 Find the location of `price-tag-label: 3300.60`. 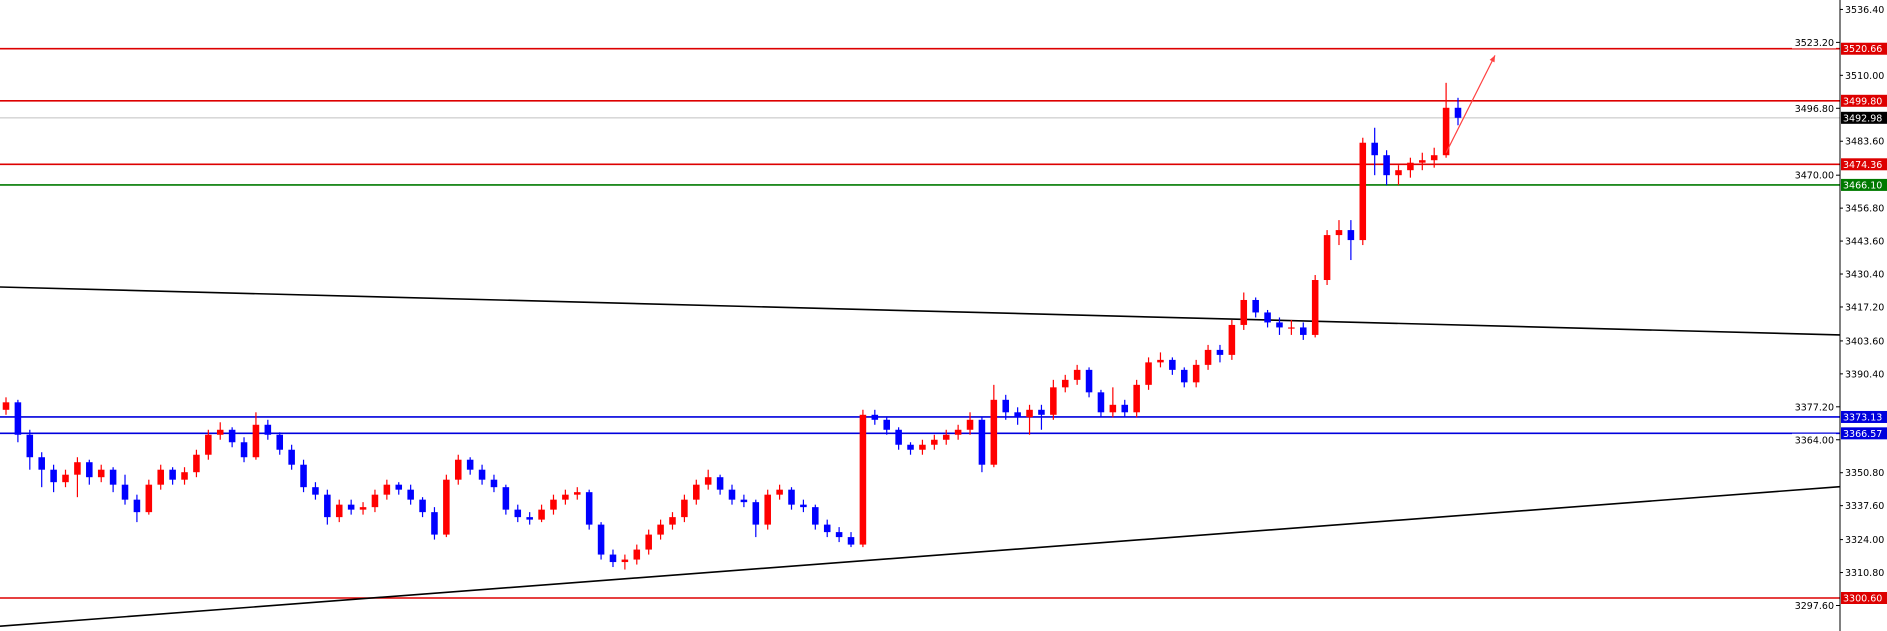

price-tag-label: 3300.60 is located at coordinates (1862, 599).